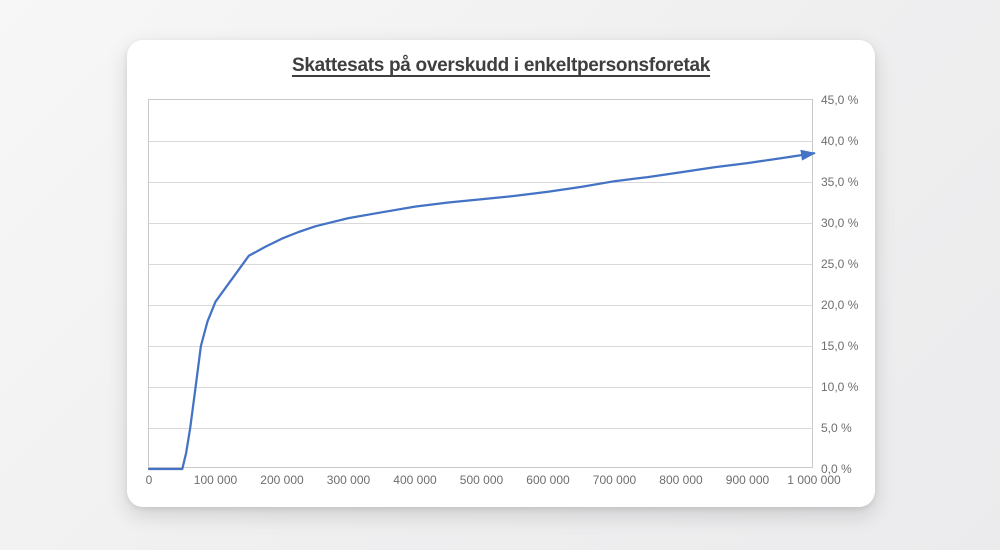 This screenshot has height=550, width=1000. I want to click on x-axis-tick-label: 1 000 000, so click(814, 480).